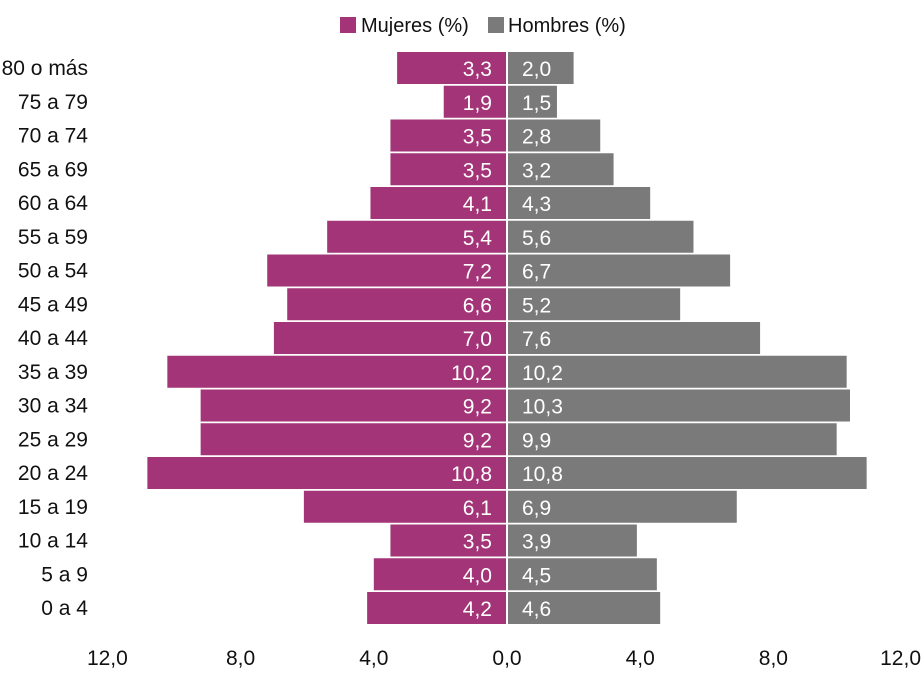  I want to click on category-label-50-a-54: 50 a 54, so click(53, 271).